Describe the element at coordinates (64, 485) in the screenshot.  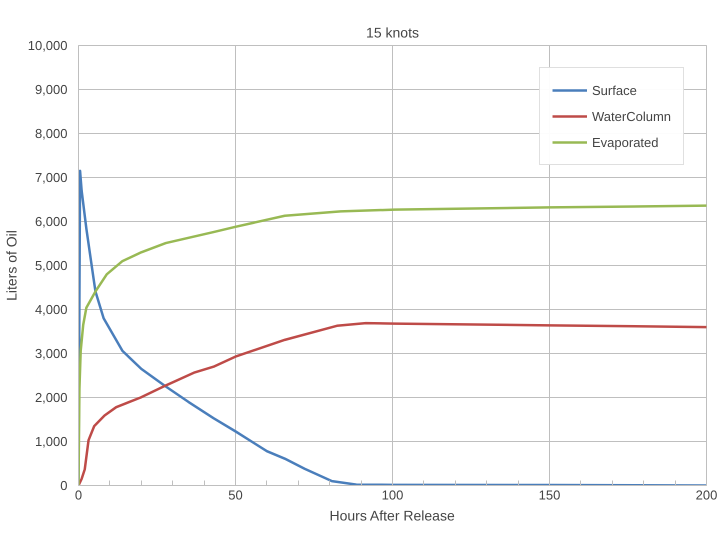
I see `y-tick-label: 0` at that location.